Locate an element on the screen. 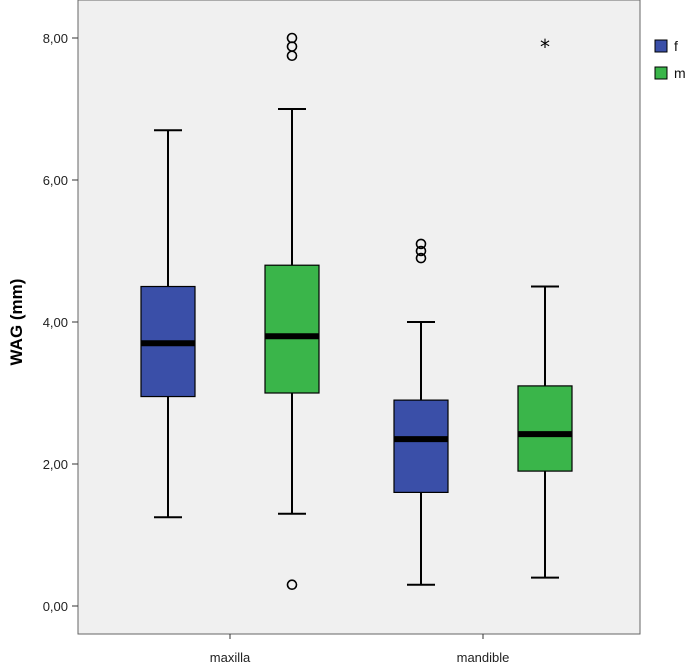  legend-label-f: f is located at coordinates (676, 46).